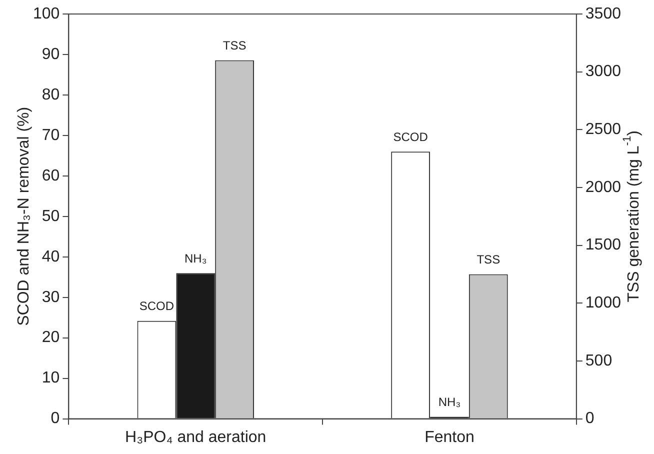 The image size is (654, 454). What do you see at coordinates (449, 437) in the screenshot?
I see `x-tick-label: Fenton` at bounding box center [449, 437].